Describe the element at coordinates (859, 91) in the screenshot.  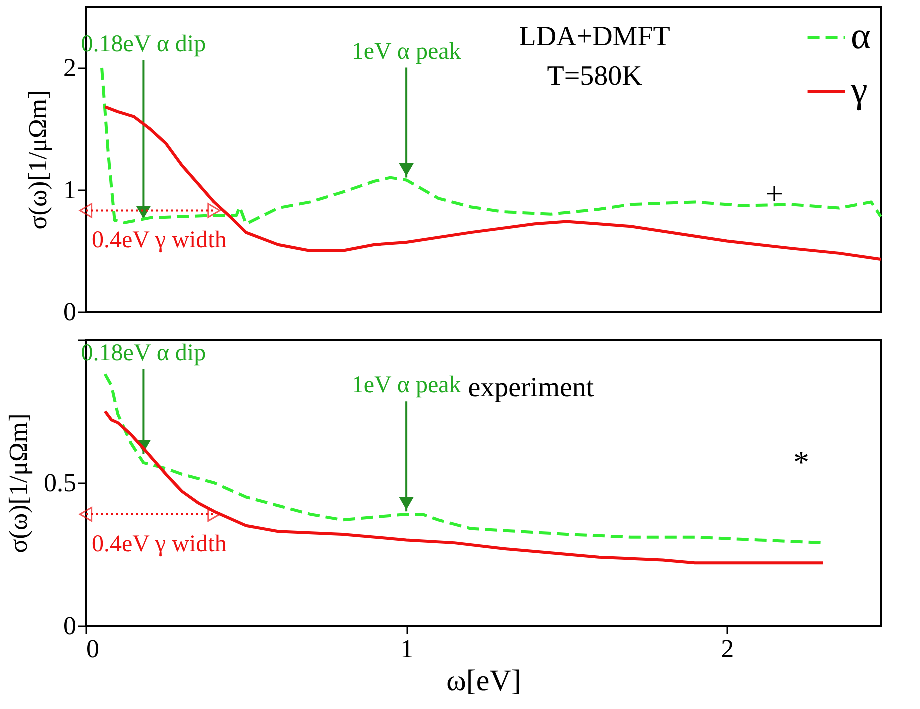
I see `legend-label: γ` at that location.